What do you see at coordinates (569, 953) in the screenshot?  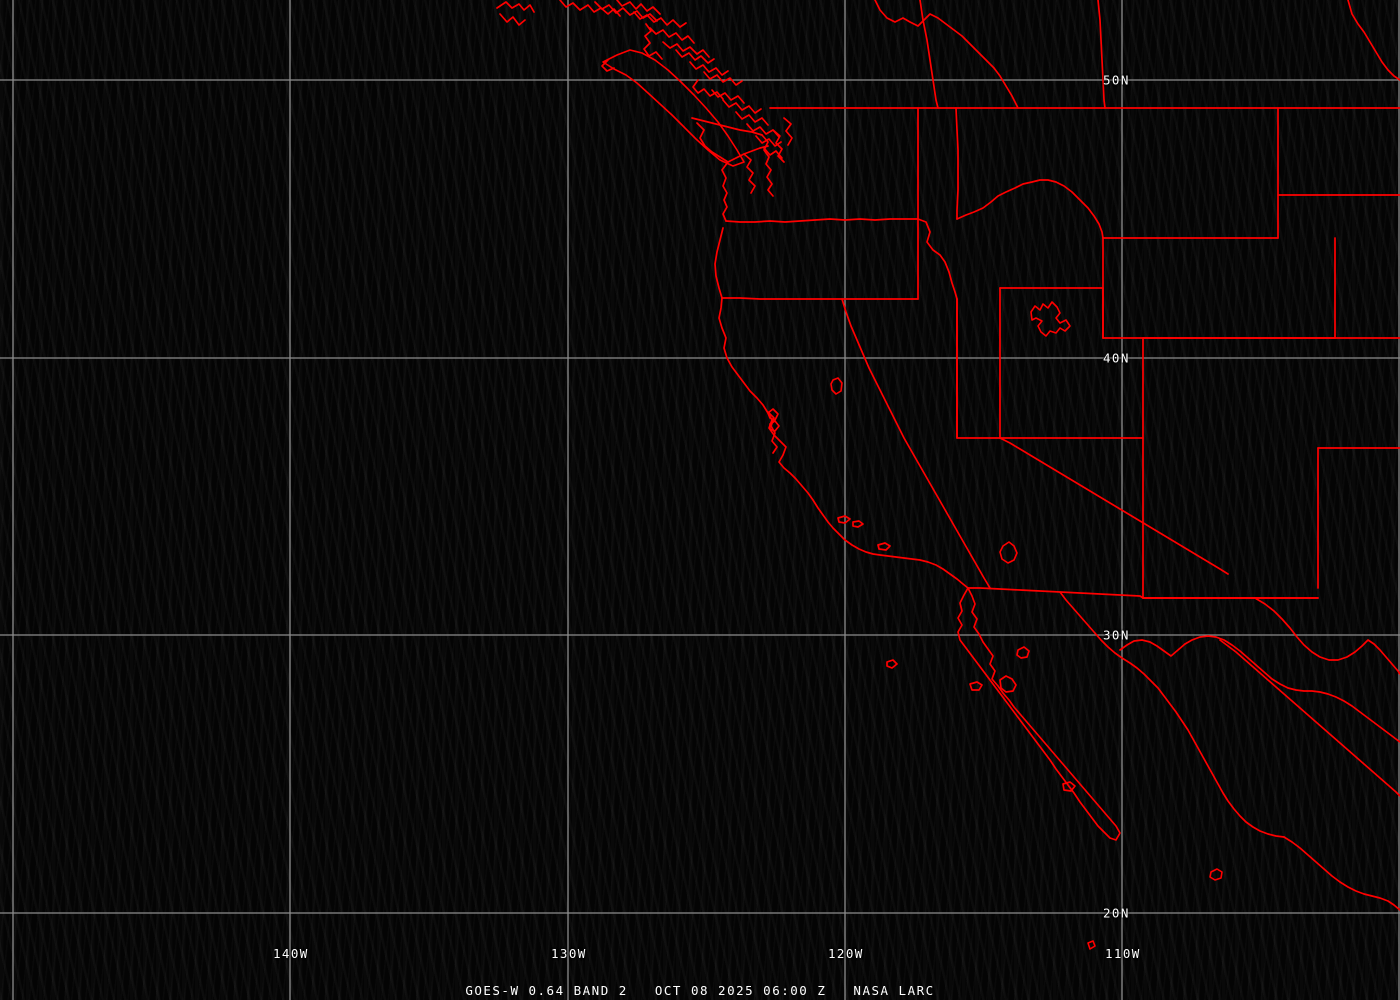 I see `lon-label-130w: 130W` at bounding box center [569, 953].